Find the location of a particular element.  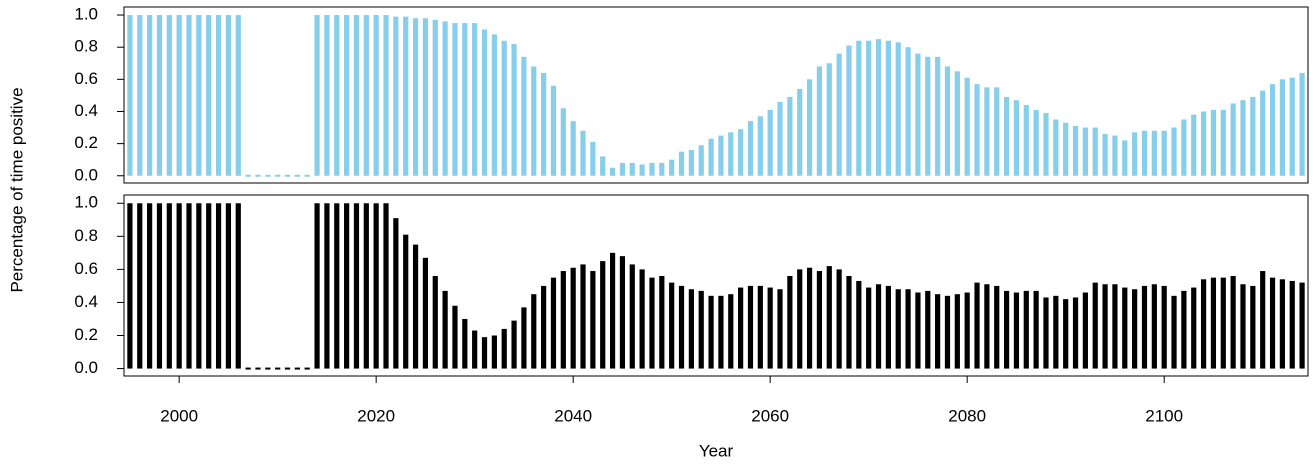

y-tick-label: 0.8 is located at coordinates (86, 235).